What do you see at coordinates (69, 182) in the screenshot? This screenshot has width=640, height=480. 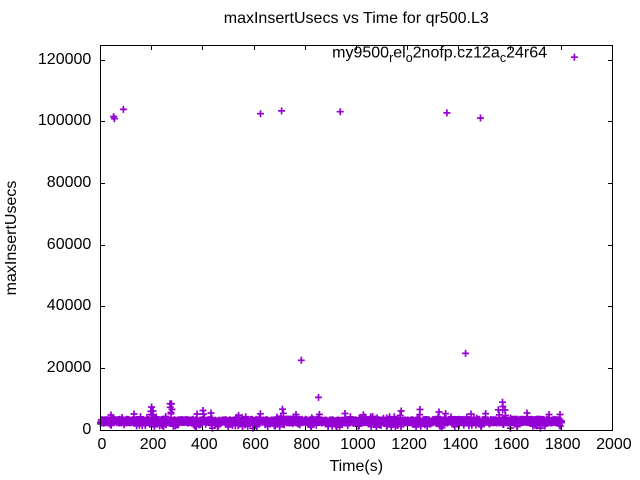 I see `svg-text: 80000` at bounding box center [69, 182].